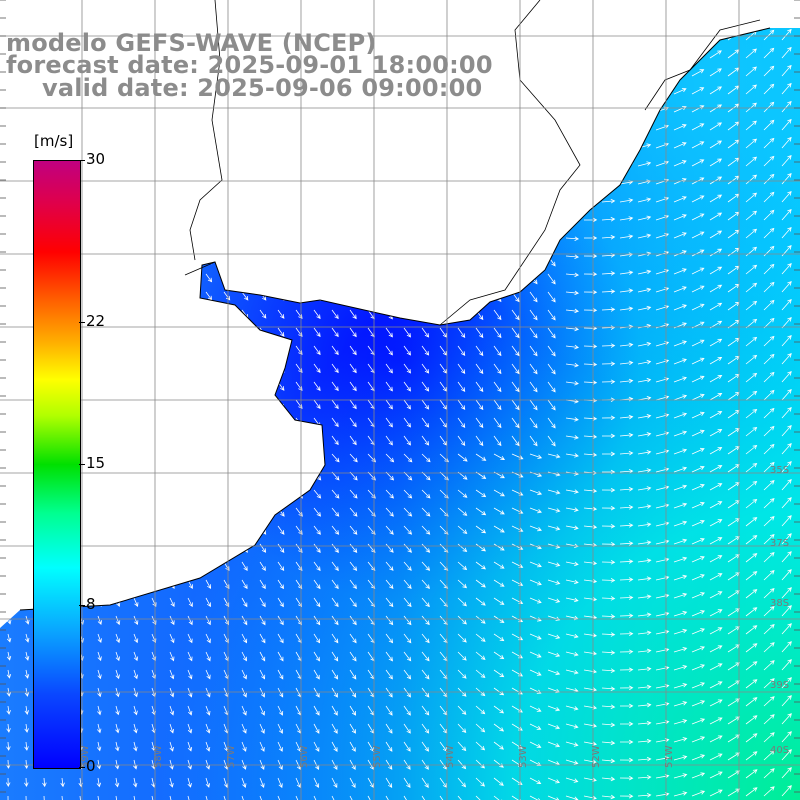  Describe the element at coordinates (779, 685) in the screenshot. I see `latitude-label: 39S` at that location.